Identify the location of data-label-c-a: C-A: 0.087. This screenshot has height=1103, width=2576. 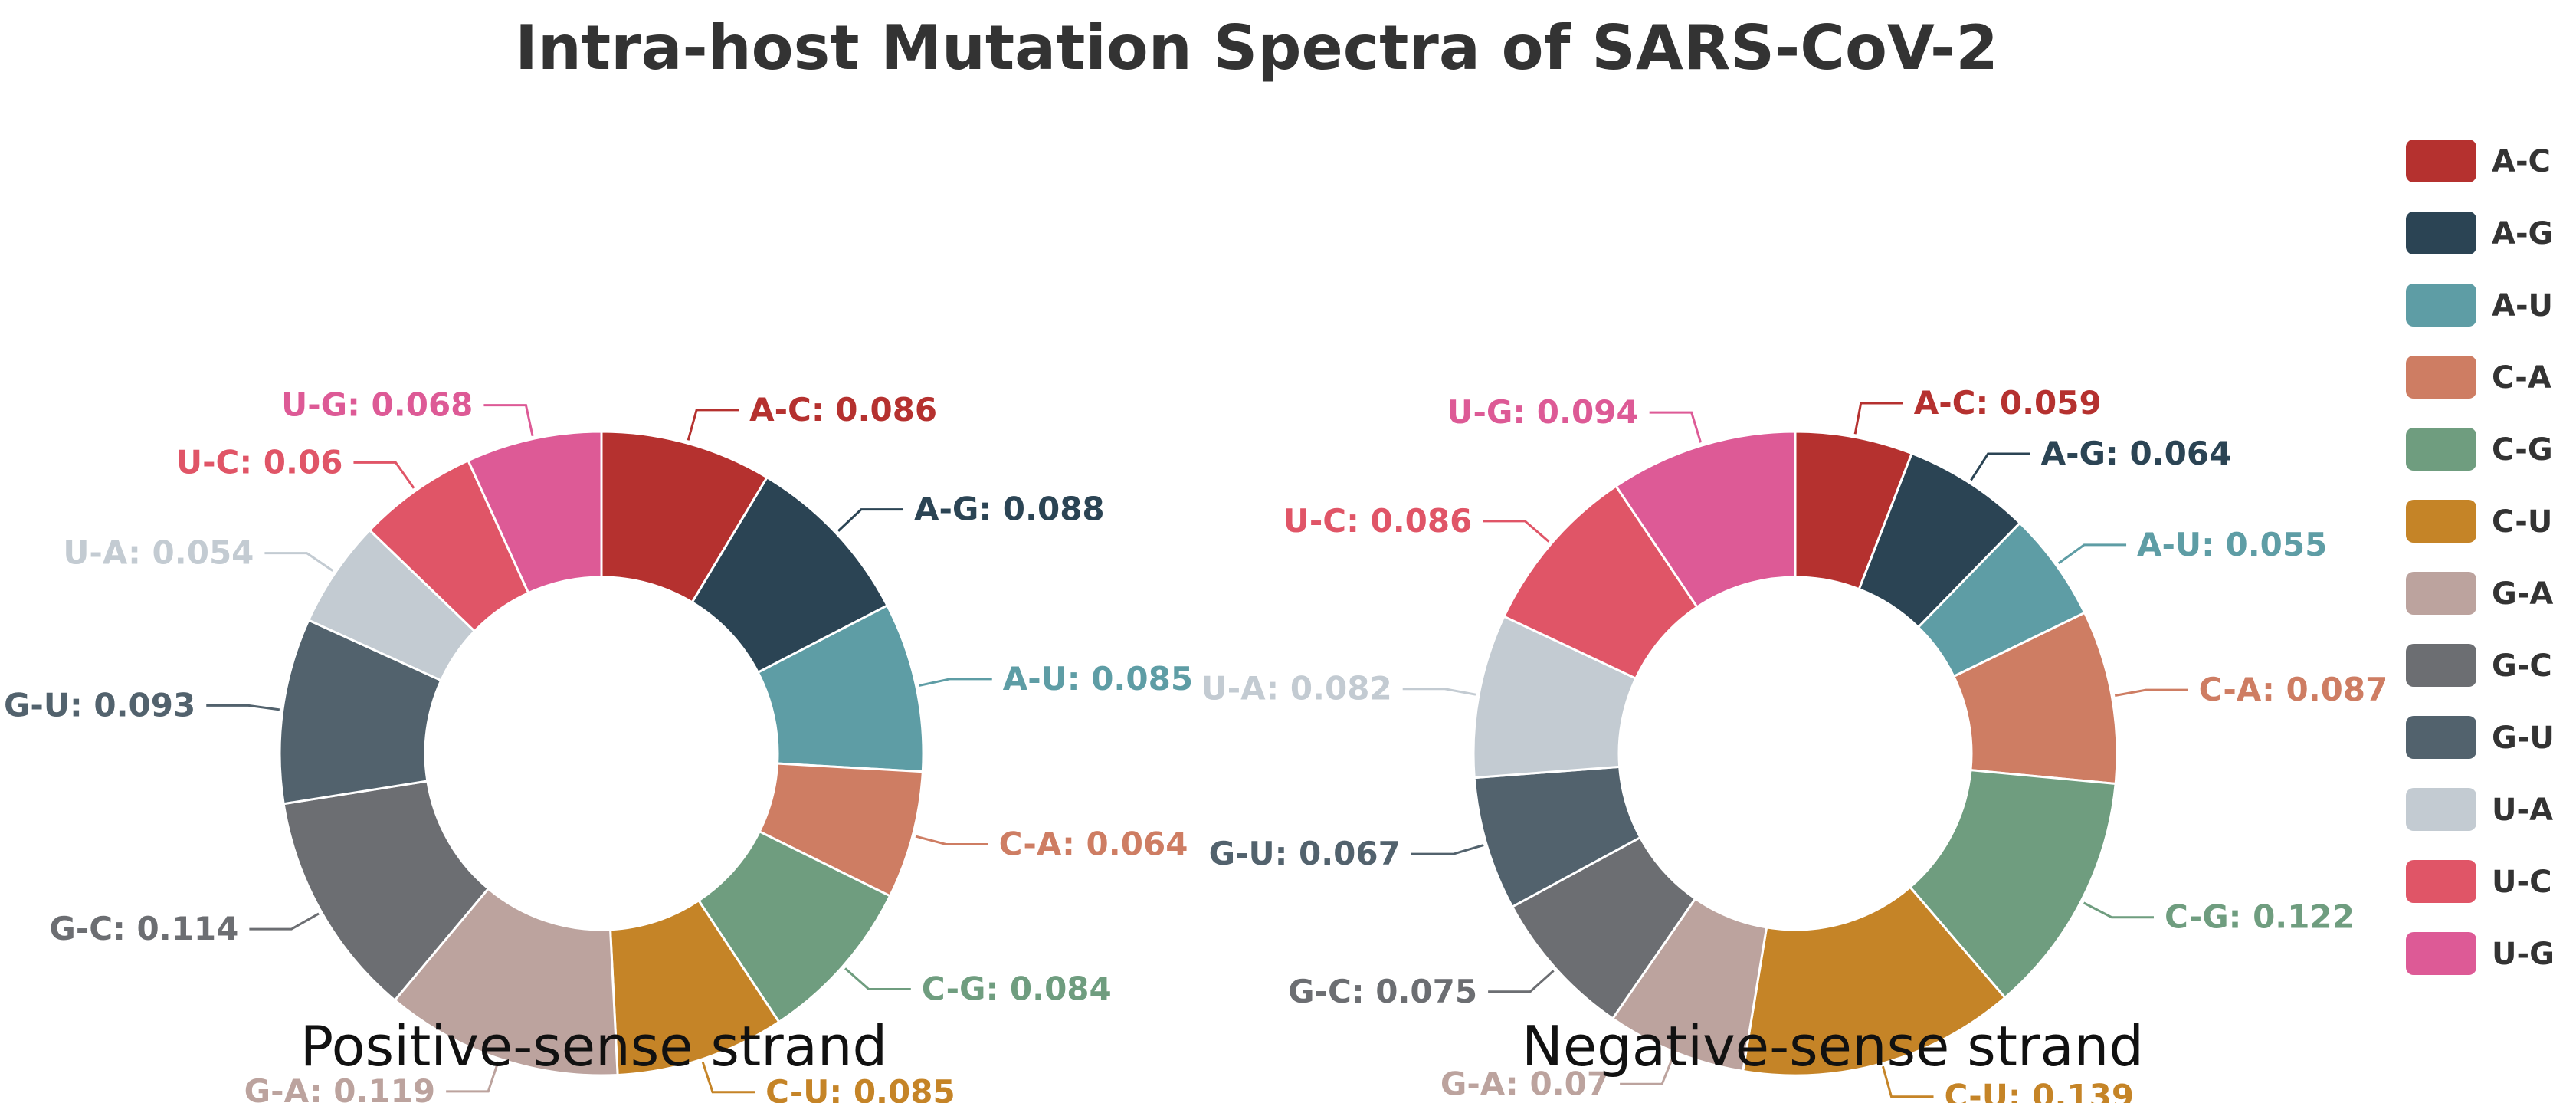
(2293, 689).